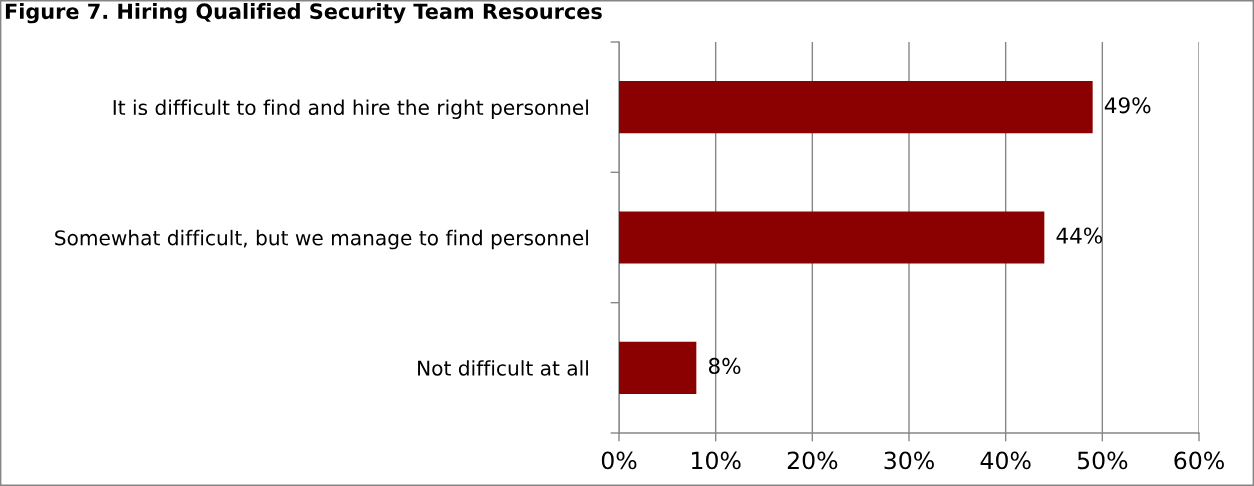 The image size is (1254, 486). What do you see at coordinates (724, 366) in the screenshot?
I see `data-label: 8%` at bounding box center [724, 366].